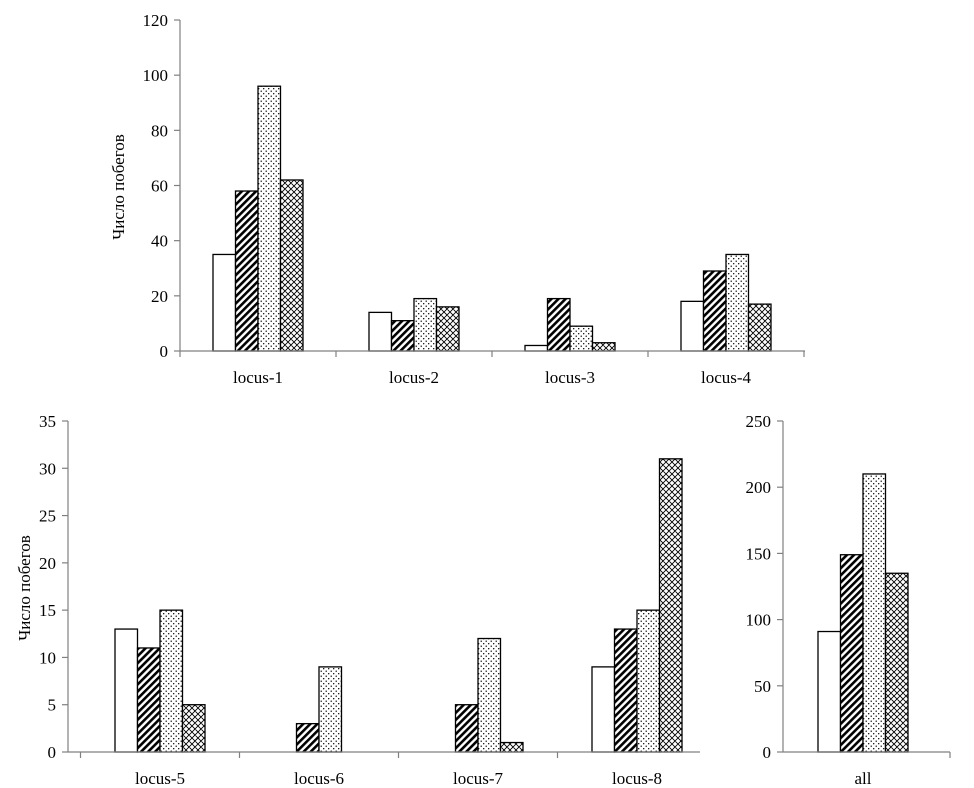 The width and height of the screenshot is (974, 788). I want to click on bar-locus-5-s4, so click(193, 728).